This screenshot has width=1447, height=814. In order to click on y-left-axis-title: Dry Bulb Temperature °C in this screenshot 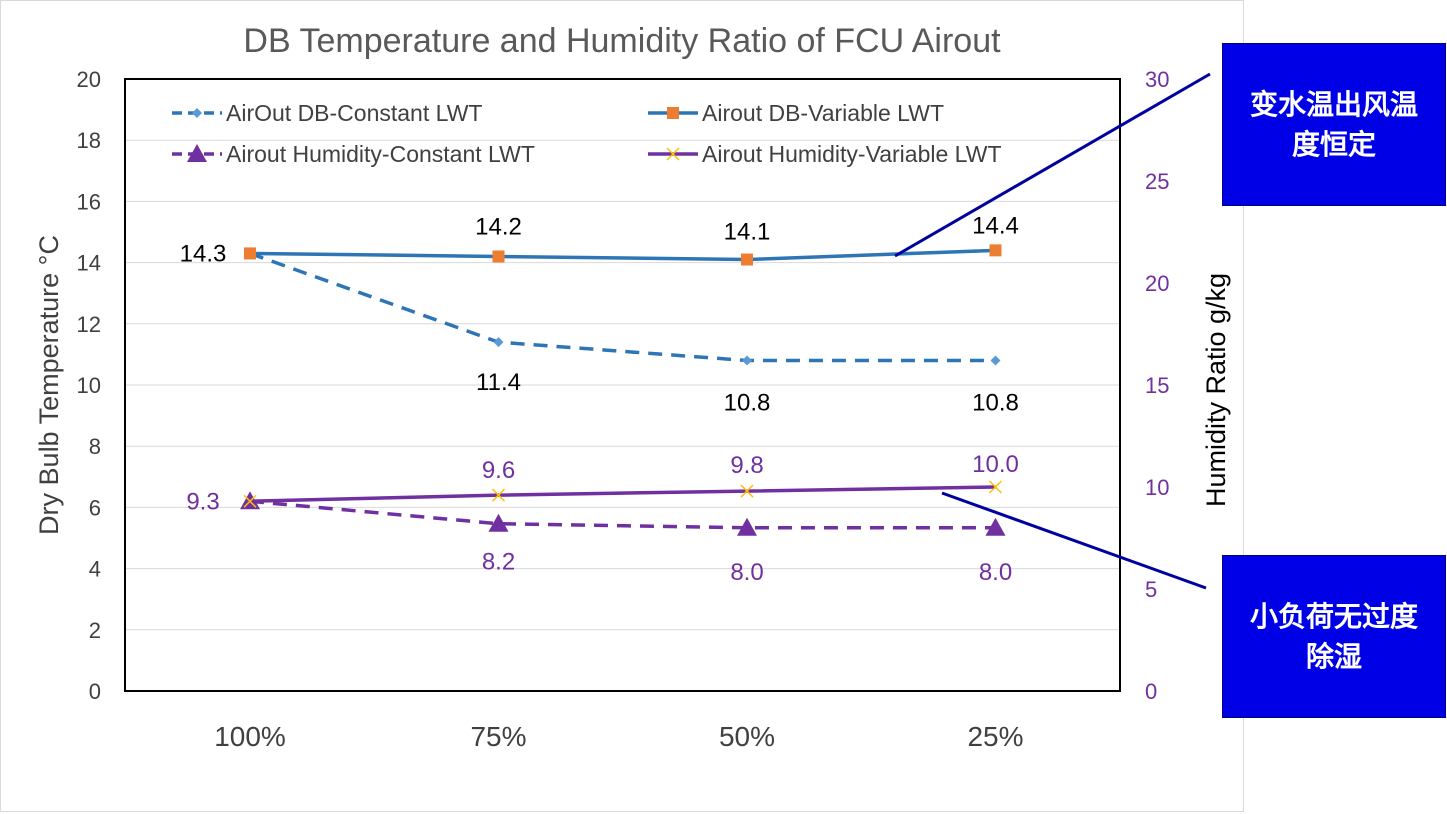, I will do `click(49, 385)`.